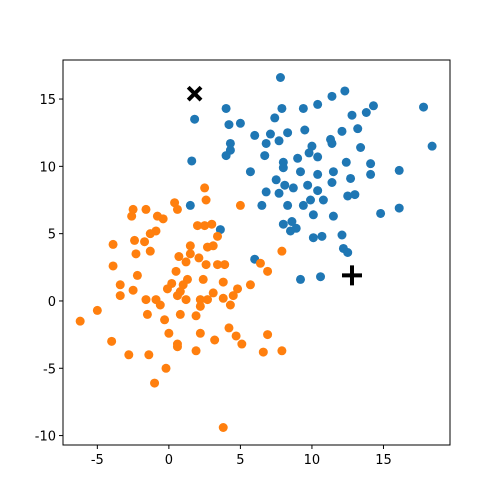 The height and width of the screenshot is (500, 500). I want to click on marker-plus, so click(351, 275).